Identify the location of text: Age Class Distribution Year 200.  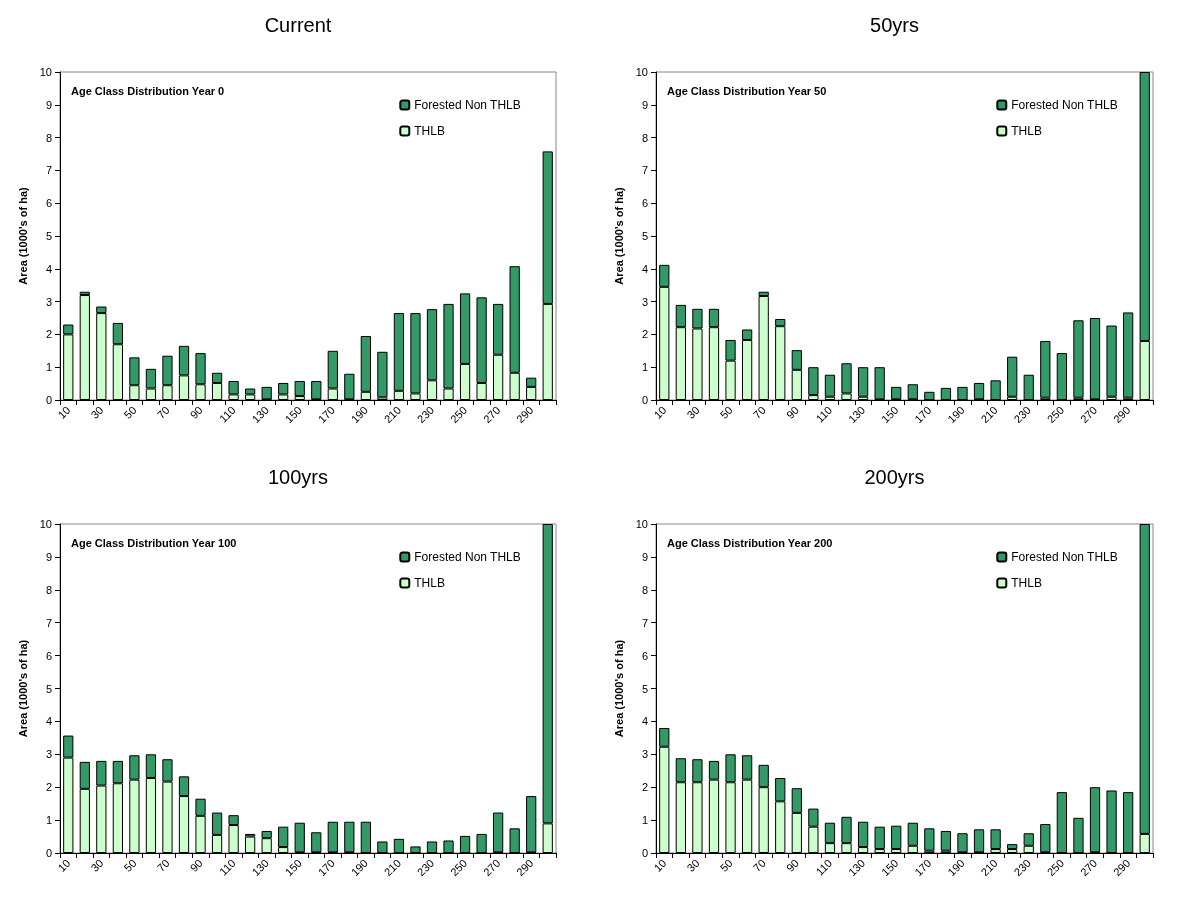
(750, 542).